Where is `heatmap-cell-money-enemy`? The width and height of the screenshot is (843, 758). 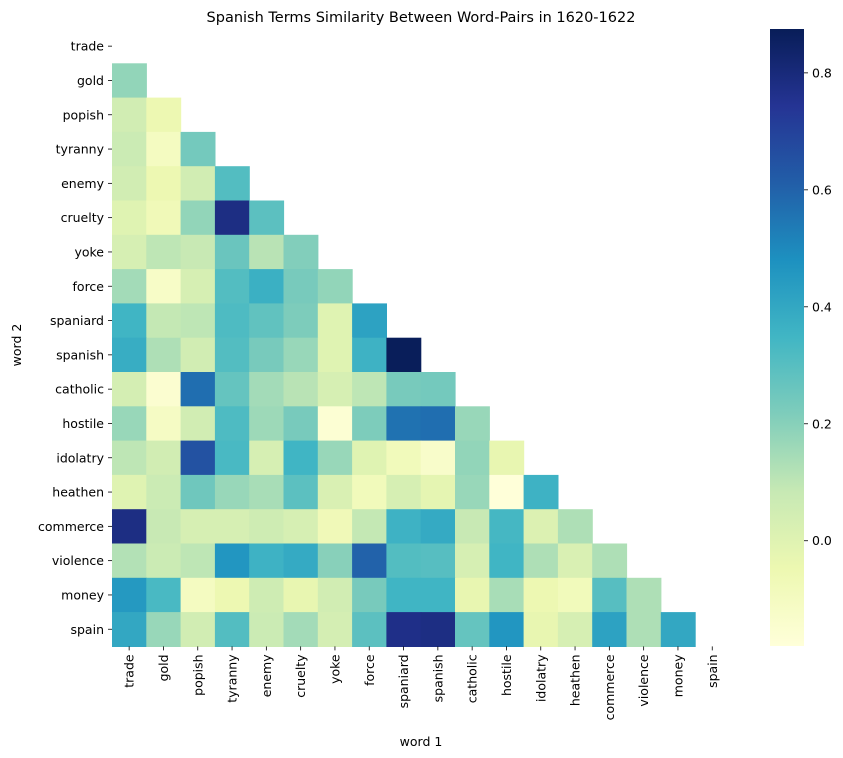
heatmap-cell-money-enemy is located at coordinates (267, 595).